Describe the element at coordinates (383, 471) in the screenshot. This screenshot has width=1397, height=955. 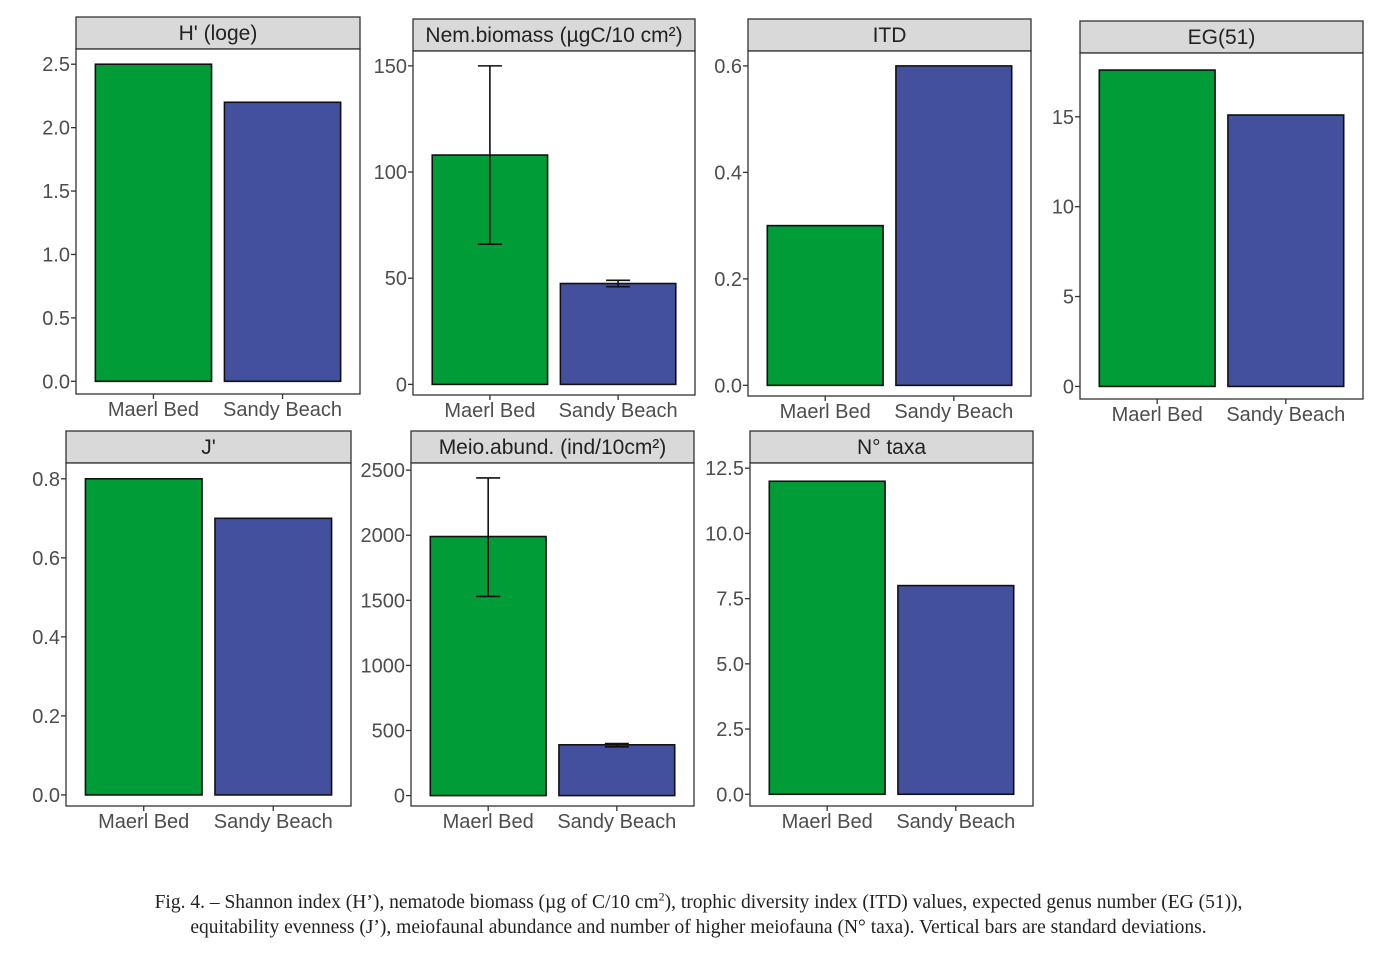
I see `y-tick-label: 2500` at that location.